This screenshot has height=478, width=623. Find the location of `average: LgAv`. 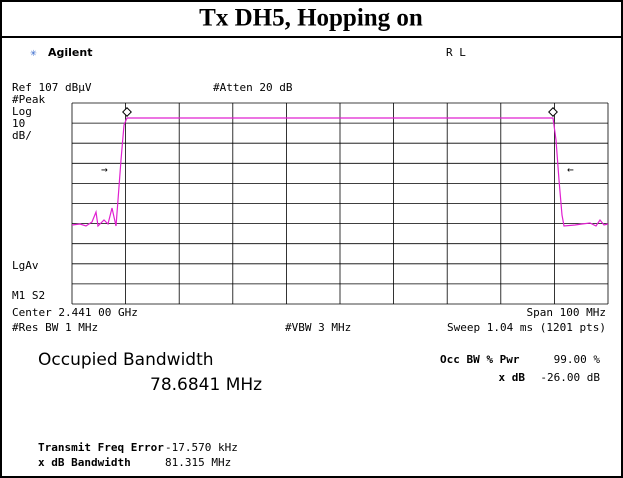

average: LgAv is located at coordinates (25, 265).